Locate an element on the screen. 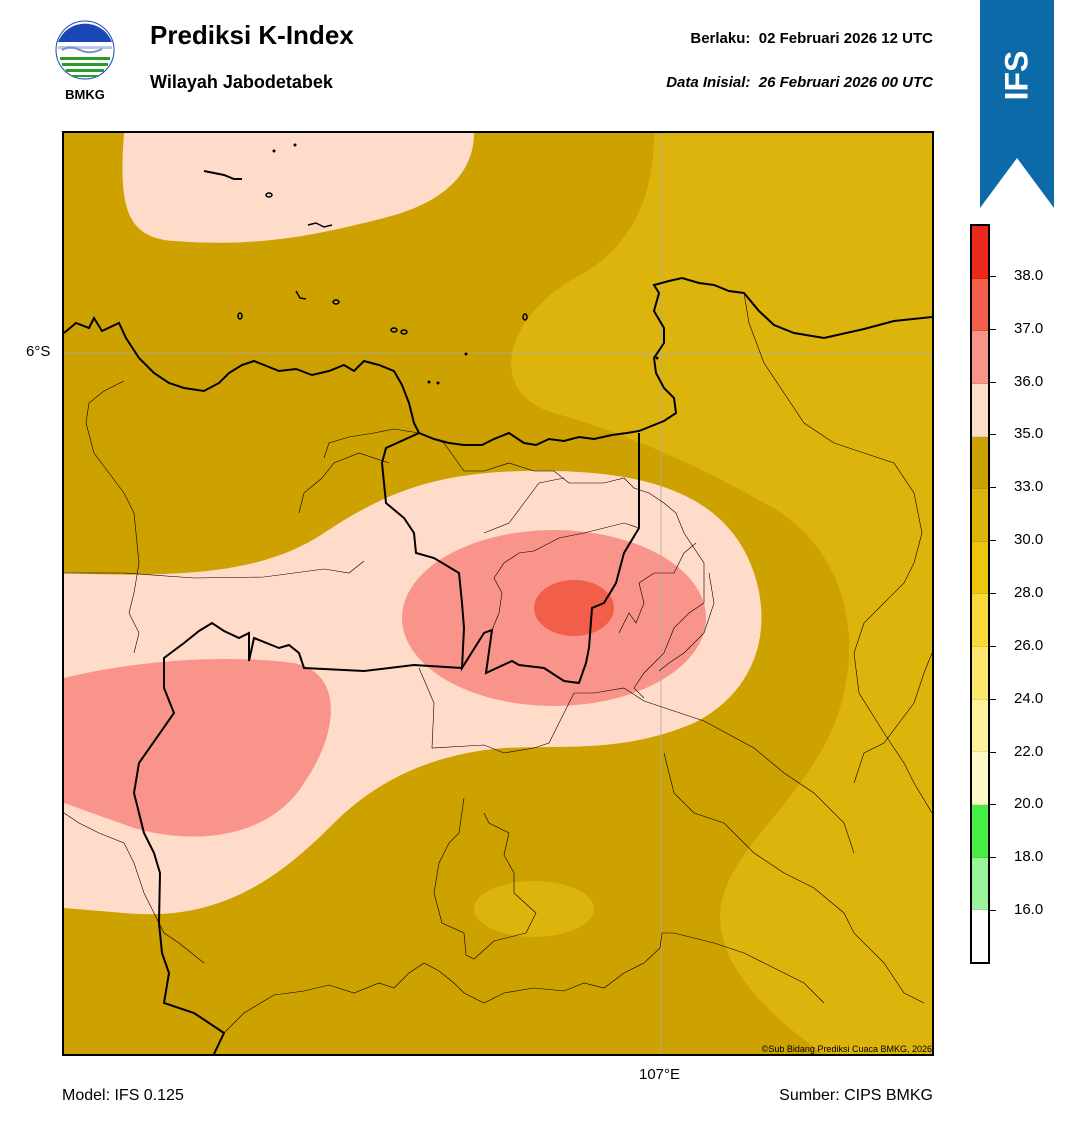 The image size is (1072, 1128). region-subtitle: Wilayah Jabodetabek is located at coordinates (241, 82).